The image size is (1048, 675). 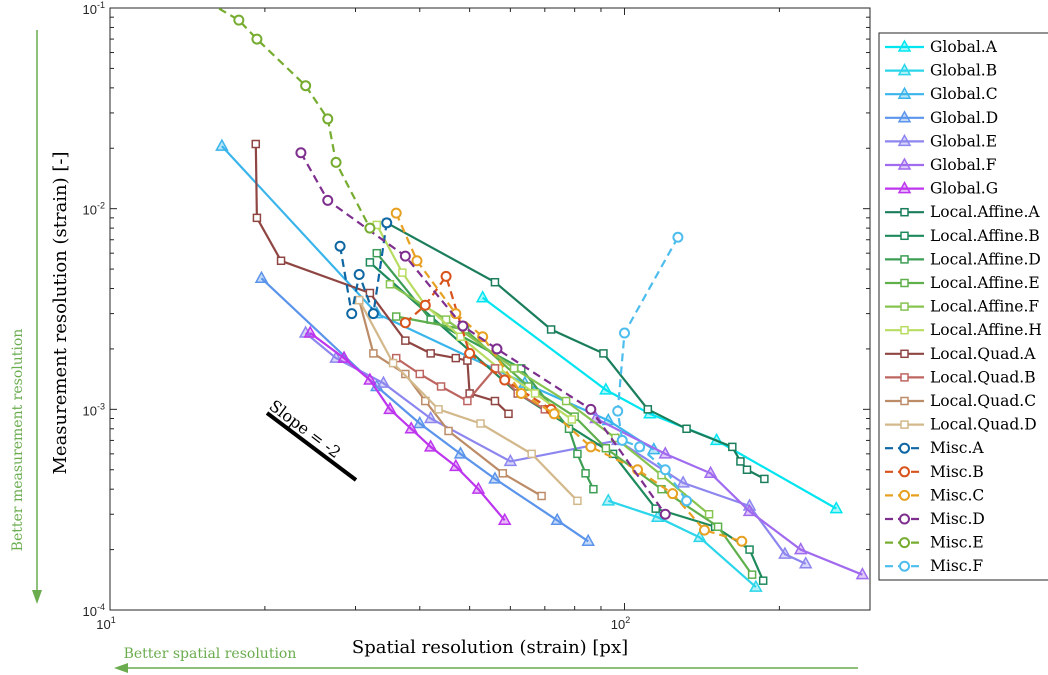 What do you see at coordinates (957, 472) in the screenshot?
I see `legend-label: Misc.B` at bounding box center [957, 472].